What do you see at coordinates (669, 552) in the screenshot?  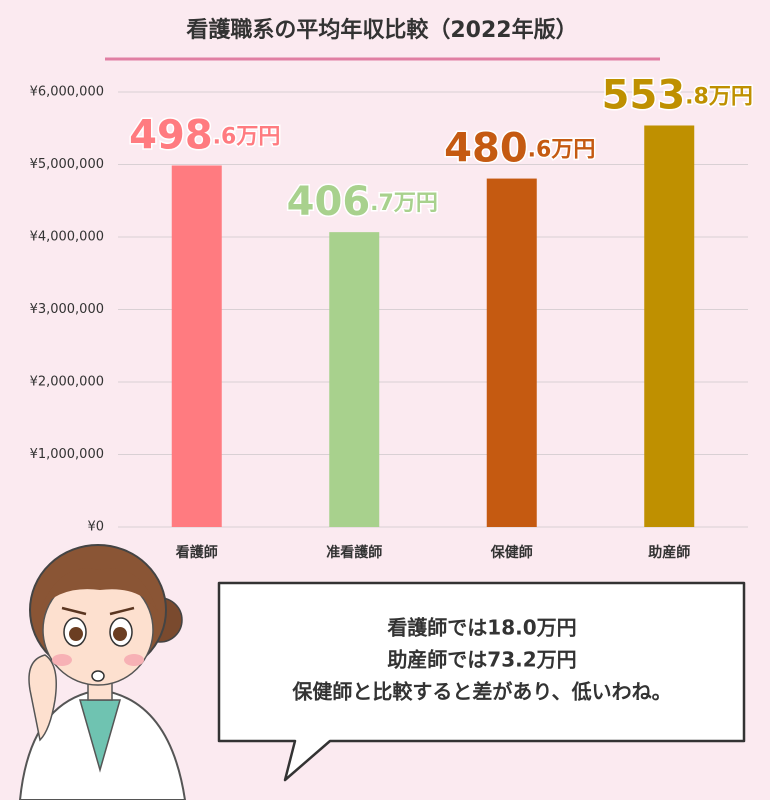 I see `x-tick-label: 助産師` at bounding box center [669, 552].